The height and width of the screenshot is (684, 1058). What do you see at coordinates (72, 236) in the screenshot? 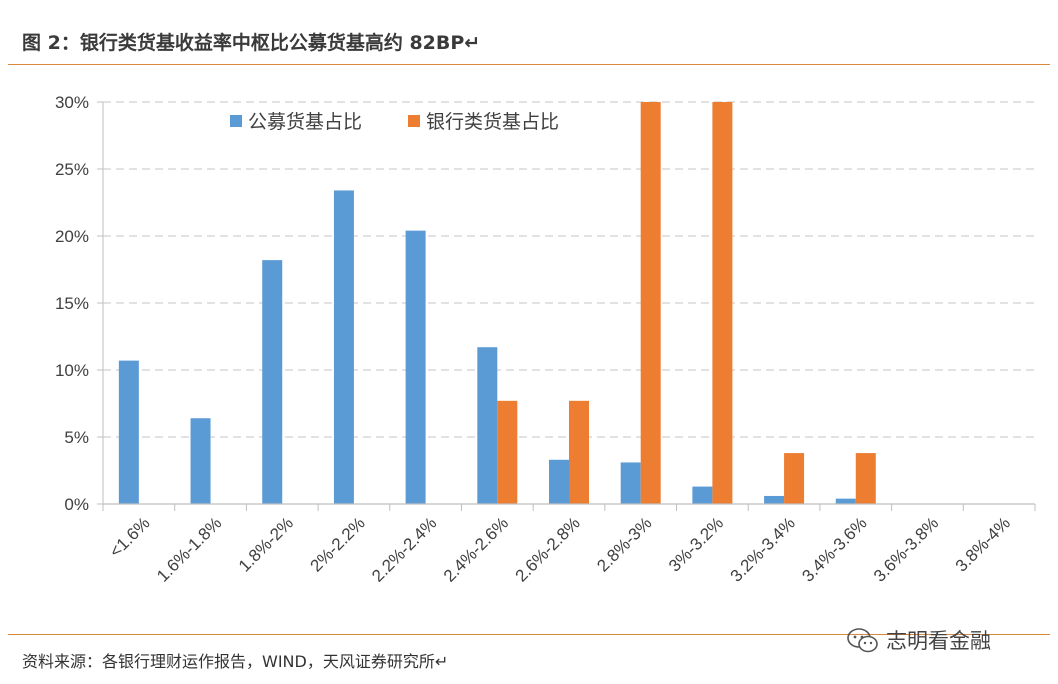
I see `y-tick-label: 20%` at bounding box center [72, 236].